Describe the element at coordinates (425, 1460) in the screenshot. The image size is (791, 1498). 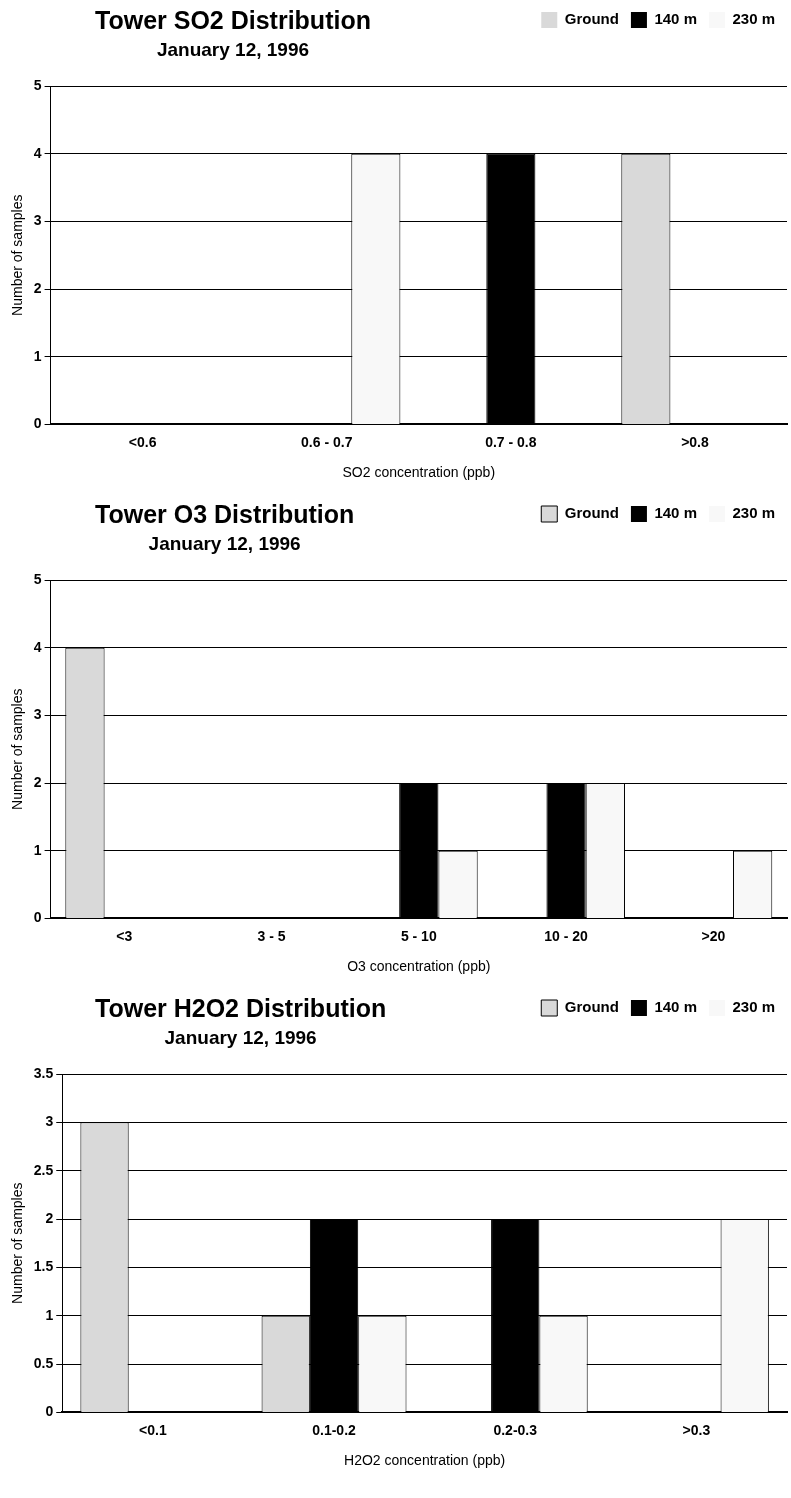
I see `x-axis-title: H2O2 concentration (ppb)` at that location.